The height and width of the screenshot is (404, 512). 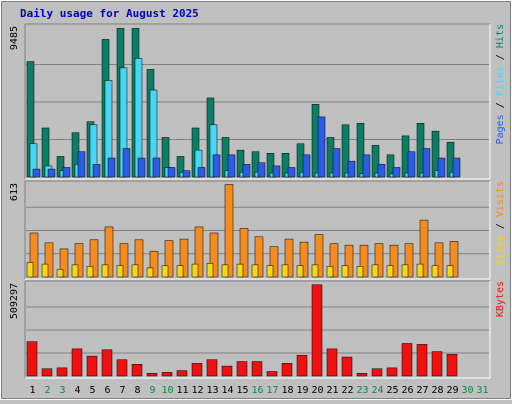 What do you see at coordinates (482, 390) in the screenshot?
I see `day-label-31: 31` at bounding box center [482, 390].